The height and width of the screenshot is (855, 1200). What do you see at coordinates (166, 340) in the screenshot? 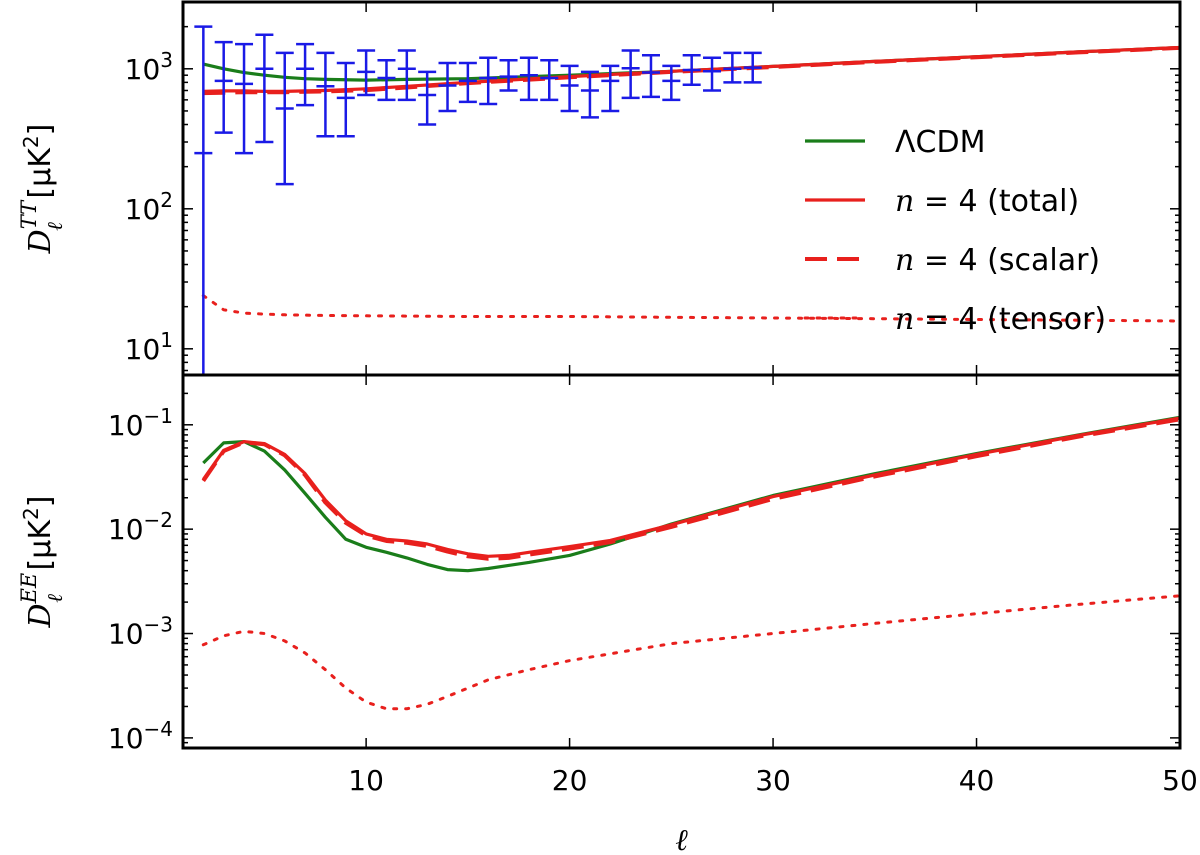
I see `y-tick-label-exp: 1` at bounding box center [166, 340].